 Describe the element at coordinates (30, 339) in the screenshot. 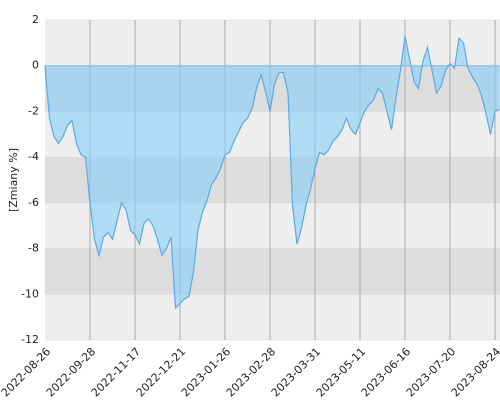

I see `y-tick-label: -12` at that location.